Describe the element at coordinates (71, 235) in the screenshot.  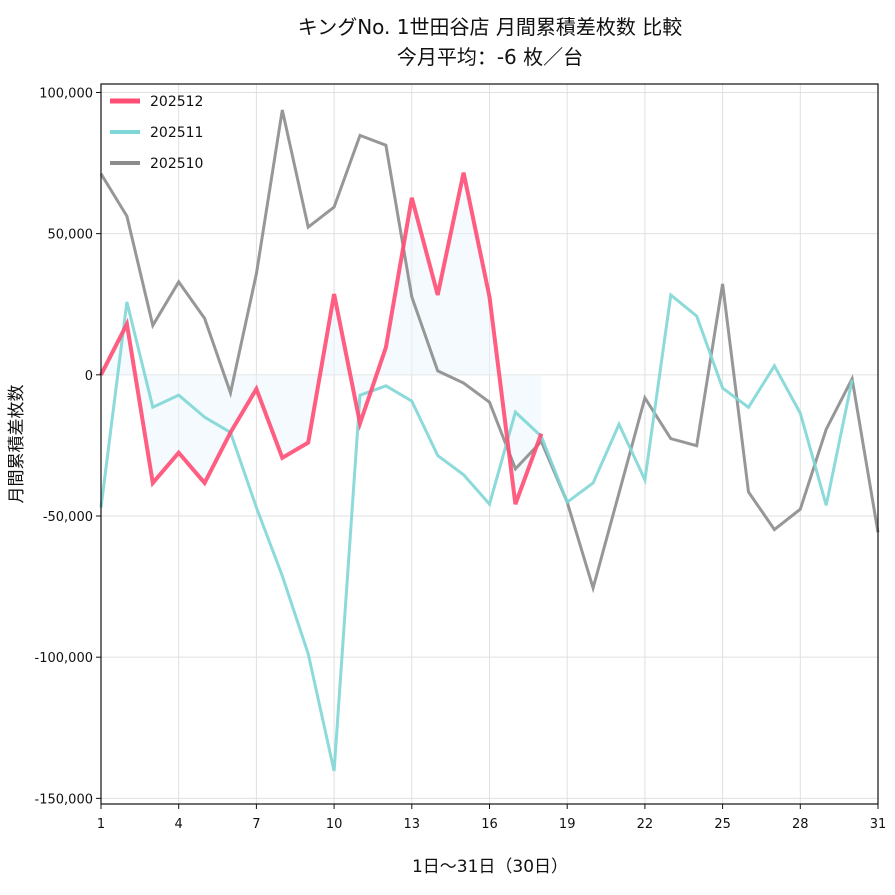
I see `y-tick-label: 50,000` at that location.